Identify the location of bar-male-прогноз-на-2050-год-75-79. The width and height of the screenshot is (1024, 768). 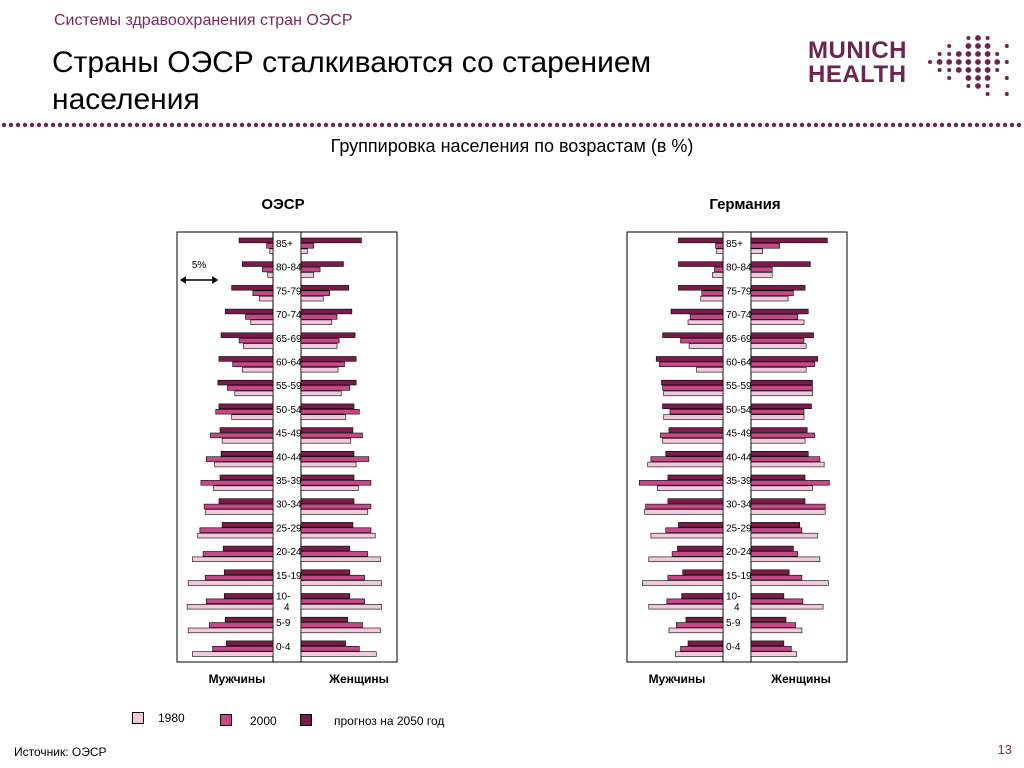
(701, 288).